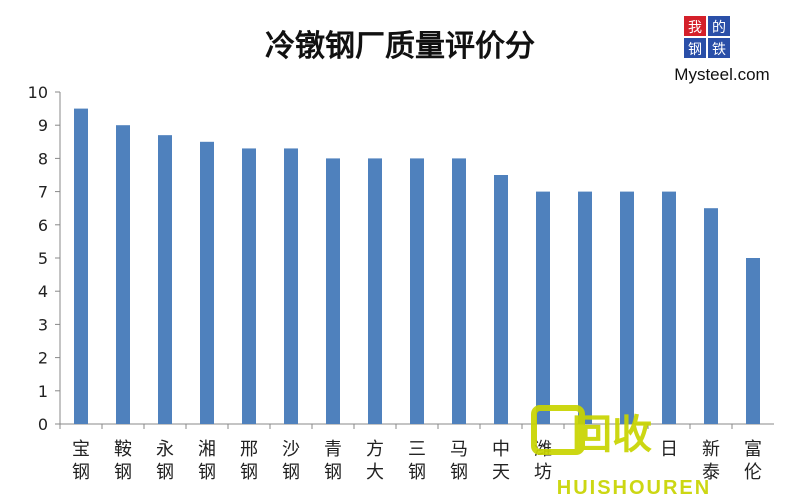  I want to click on x-tick-label: 湘钢, so click(207, 461).